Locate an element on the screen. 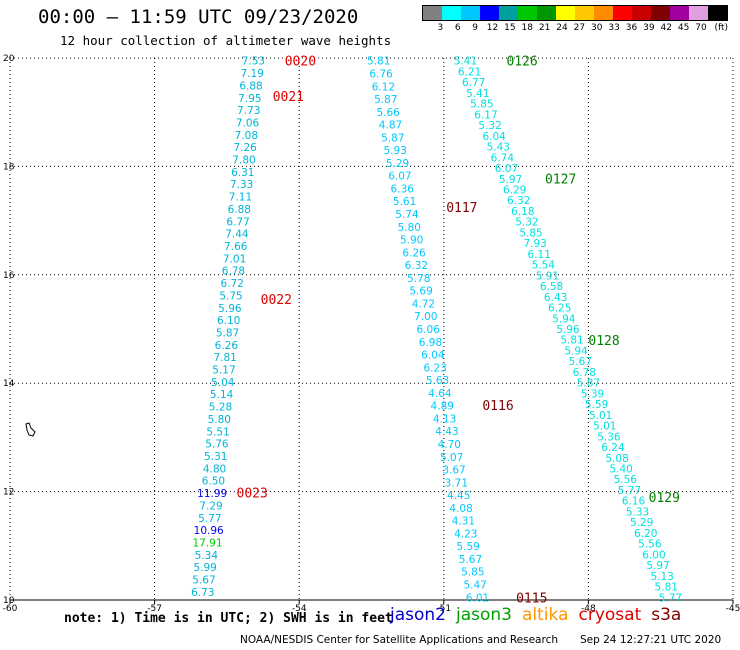  swh-point-s3a: 5.74 is located at coordinates (407, 215).